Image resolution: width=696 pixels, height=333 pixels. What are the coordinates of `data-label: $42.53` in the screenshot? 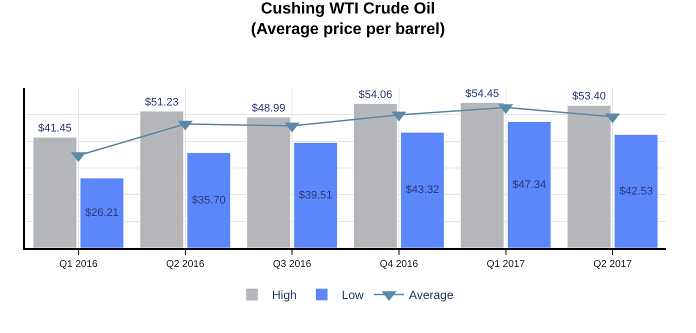 It's located at (636, 191).